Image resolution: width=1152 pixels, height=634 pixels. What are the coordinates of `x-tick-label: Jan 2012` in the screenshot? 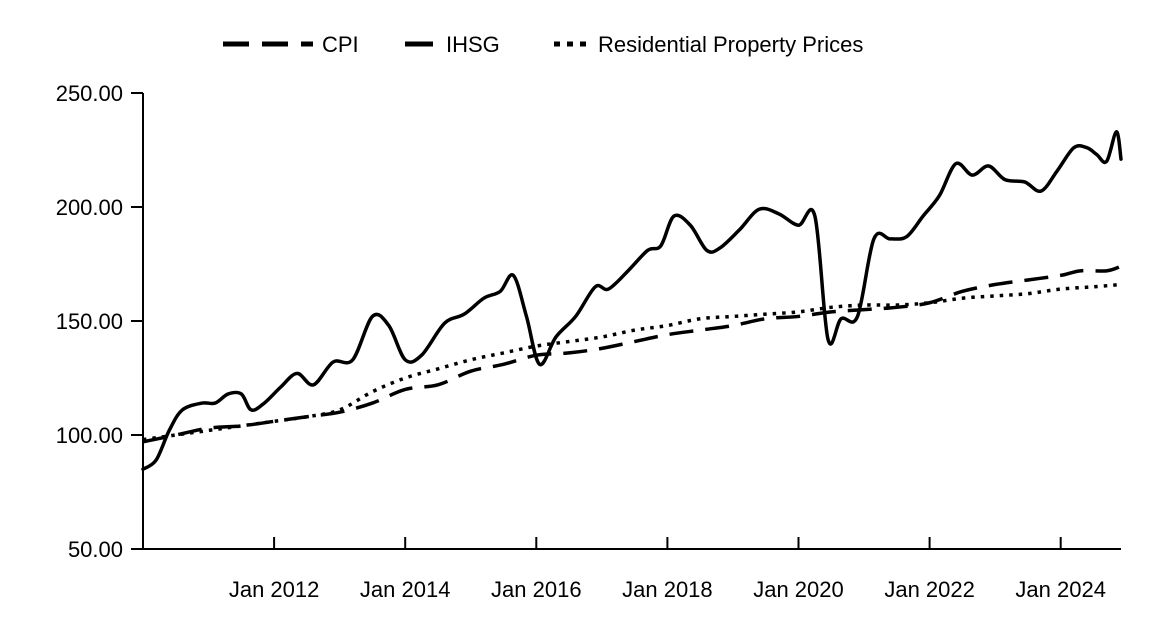 It's located at (274, 589).